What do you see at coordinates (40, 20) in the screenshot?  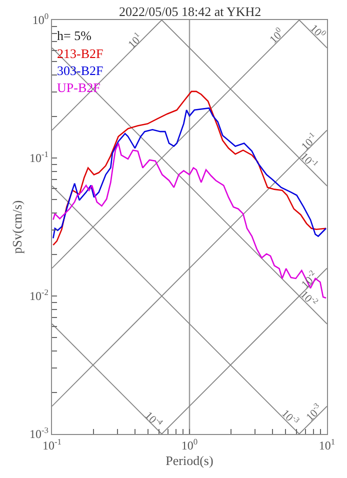 I see `y-tick-label: 10$^{0}$` at bounding box center [40, 20].